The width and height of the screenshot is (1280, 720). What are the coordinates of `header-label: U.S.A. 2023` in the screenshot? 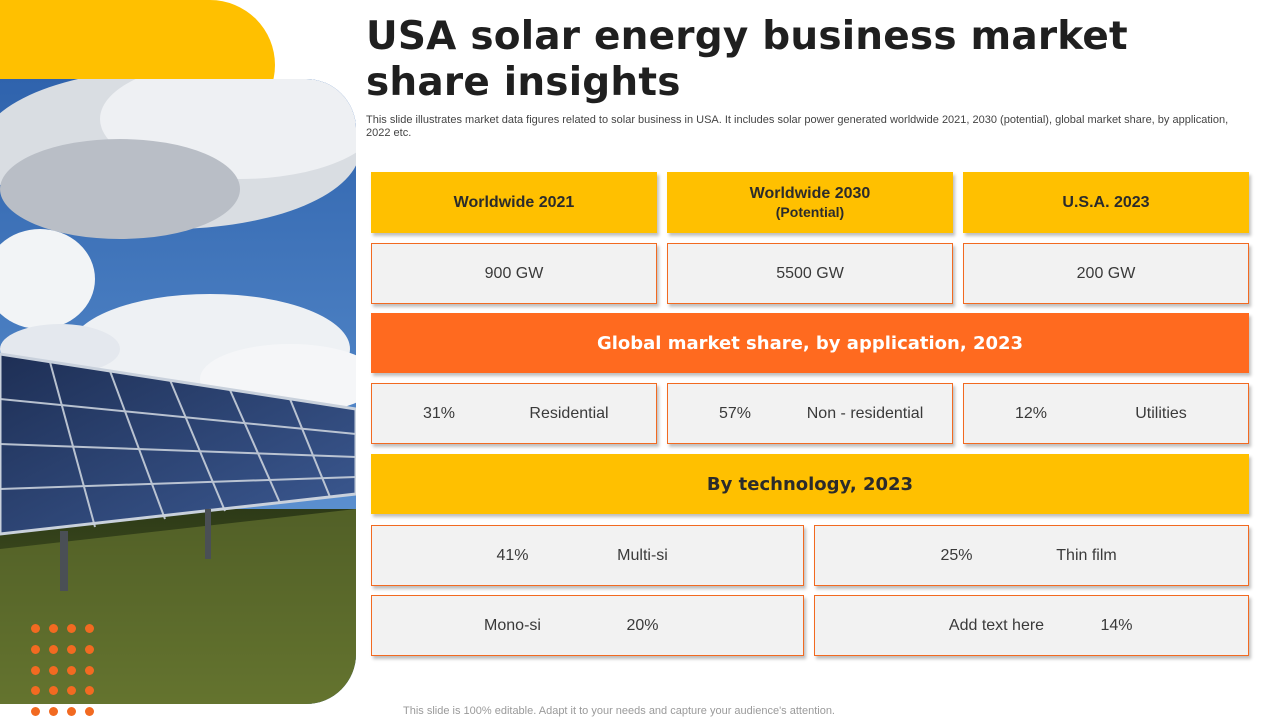 It's located at (1106, 202).